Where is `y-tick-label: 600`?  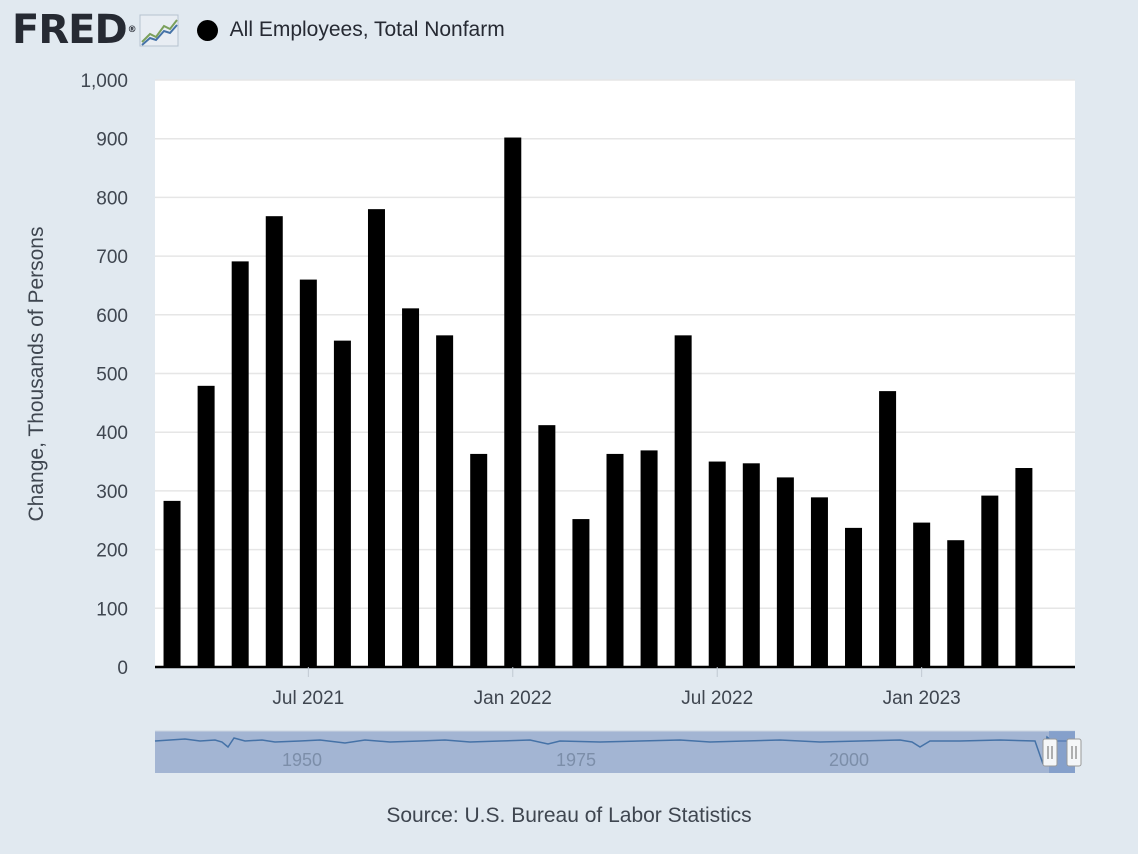 y-tick-label: 600 is located at coordinates (112, 316).